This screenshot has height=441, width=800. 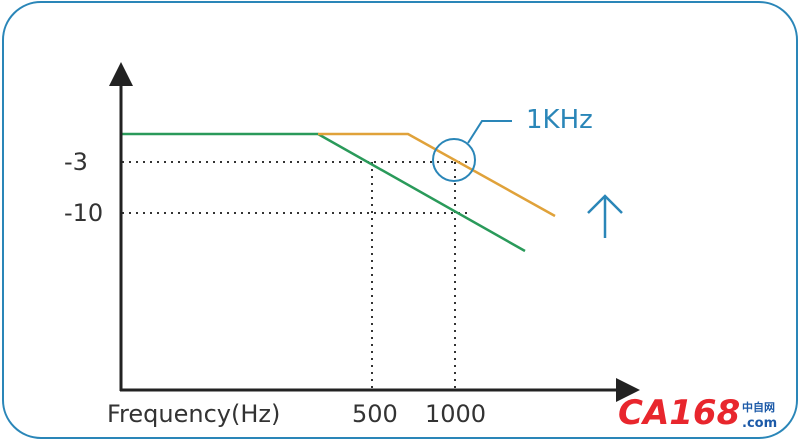 What do you see at coordinates (758, 407) in the screenshot?
I see `logo-chinese-text: 中自网` at bounding box center [758, 407].